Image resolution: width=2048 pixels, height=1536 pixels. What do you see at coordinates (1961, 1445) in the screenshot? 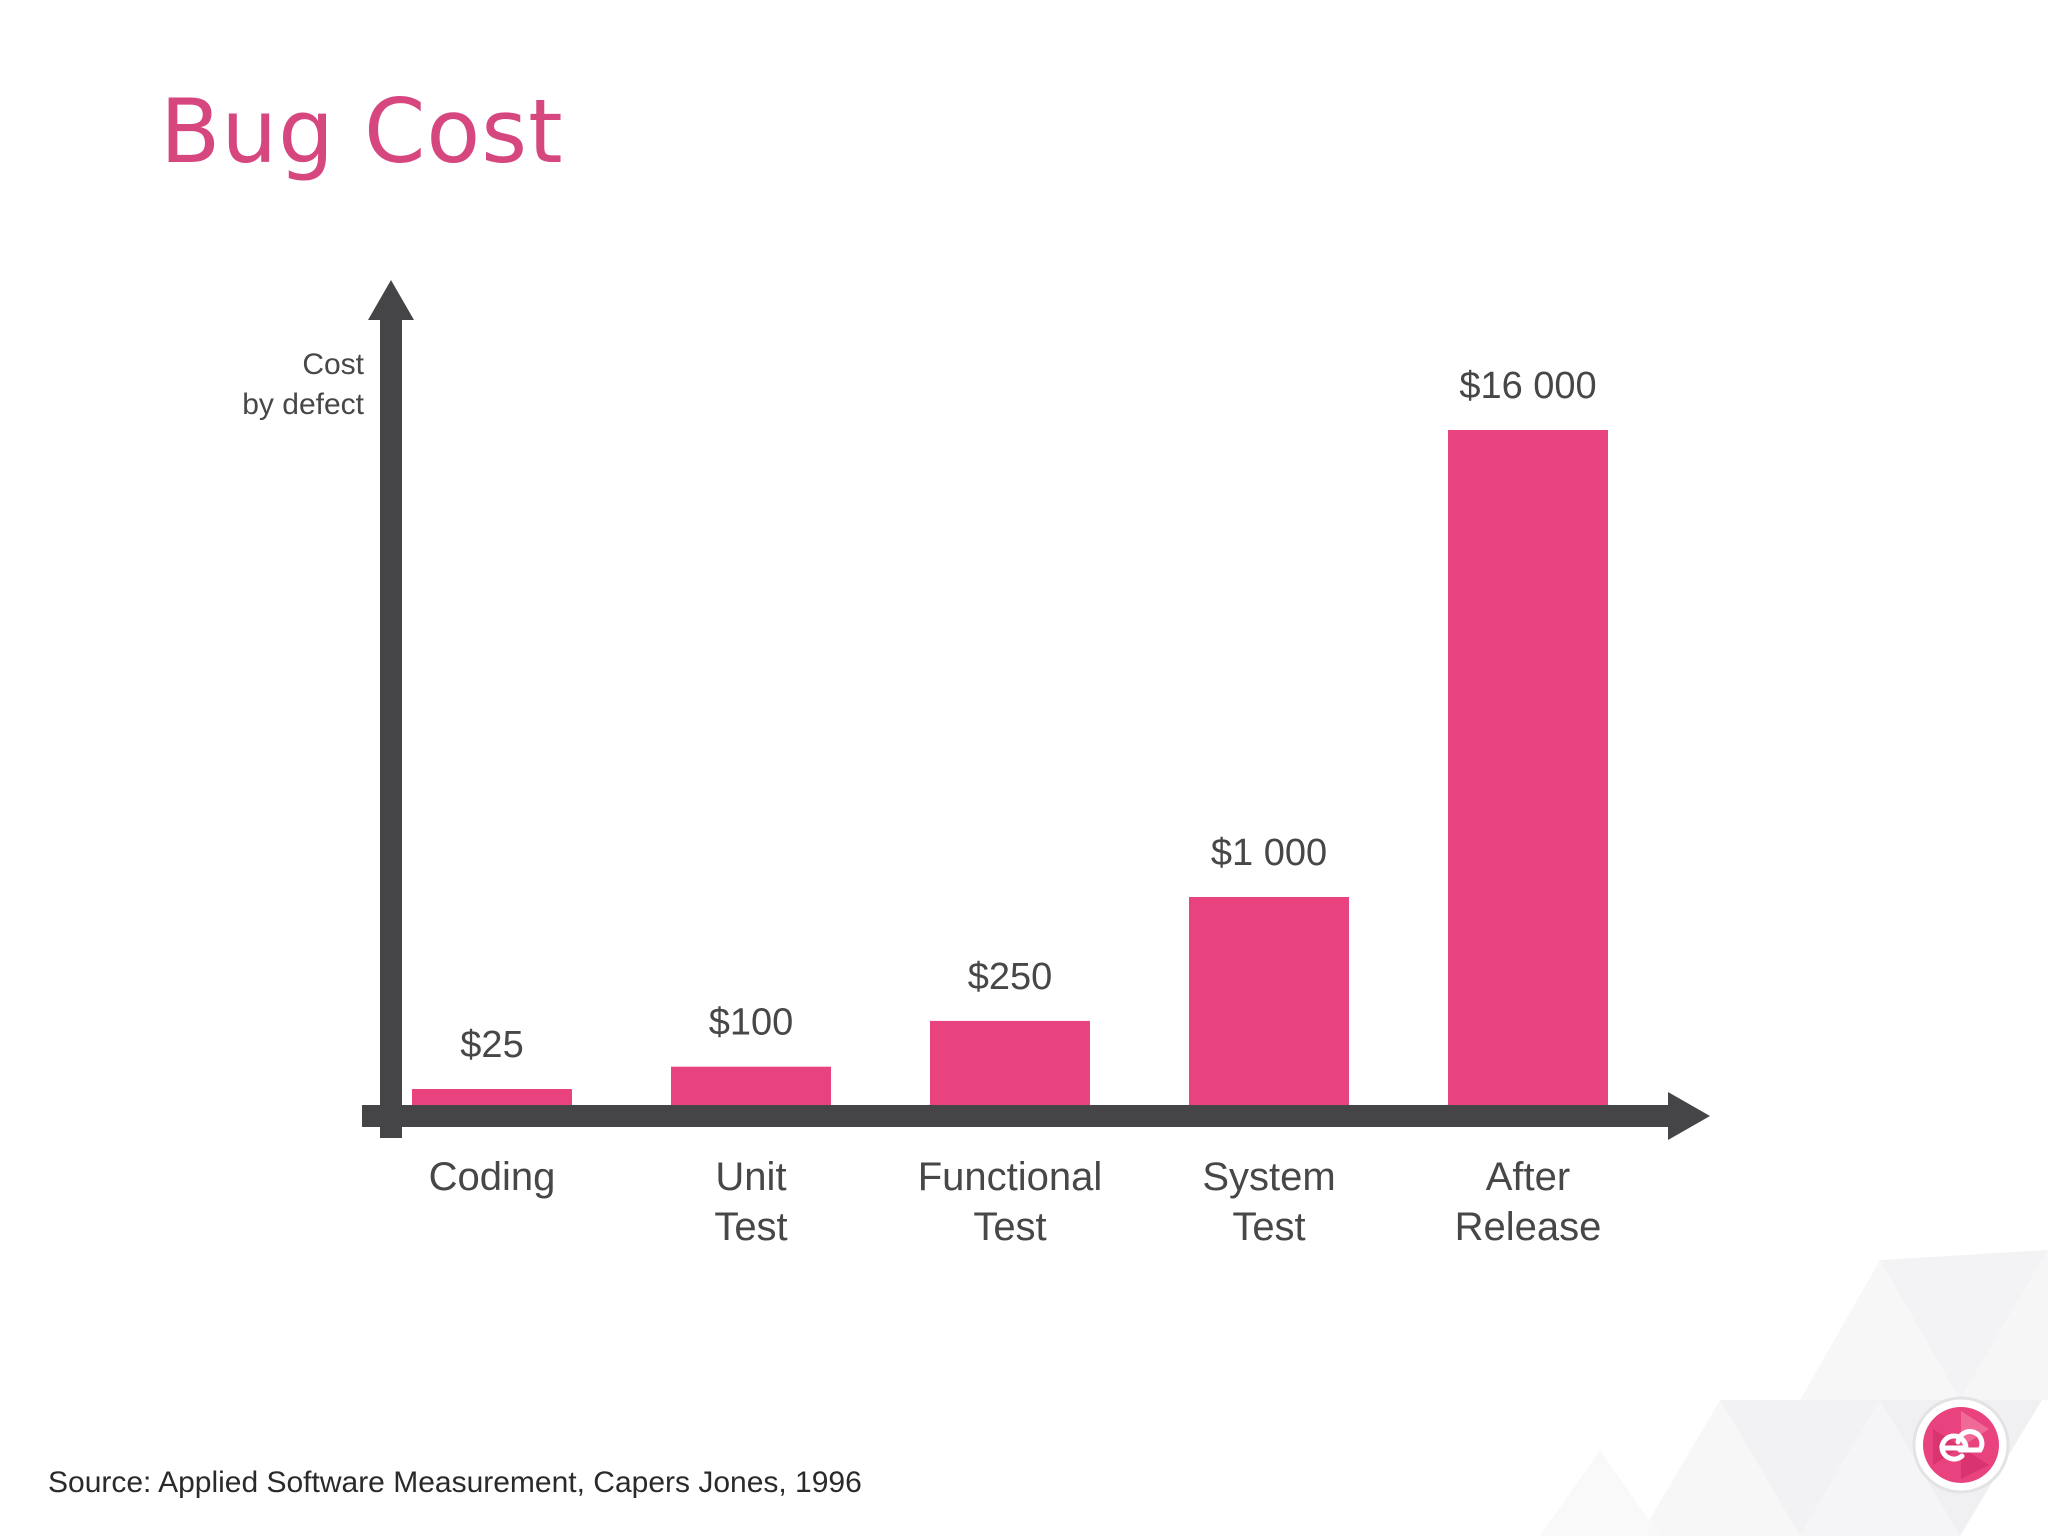
I see `logo` at bounding box center [1961, 1445].